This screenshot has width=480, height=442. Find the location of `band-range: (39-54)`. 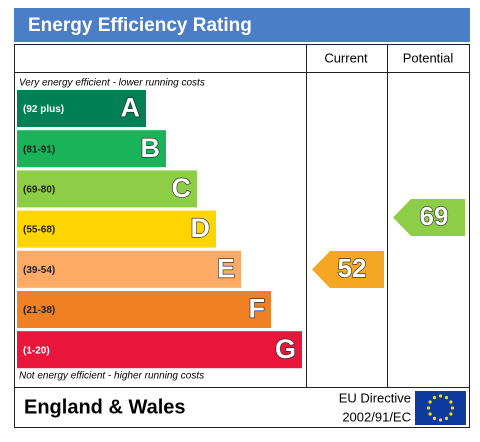

band-range: (39-54) is located at coordinates (39, 270).